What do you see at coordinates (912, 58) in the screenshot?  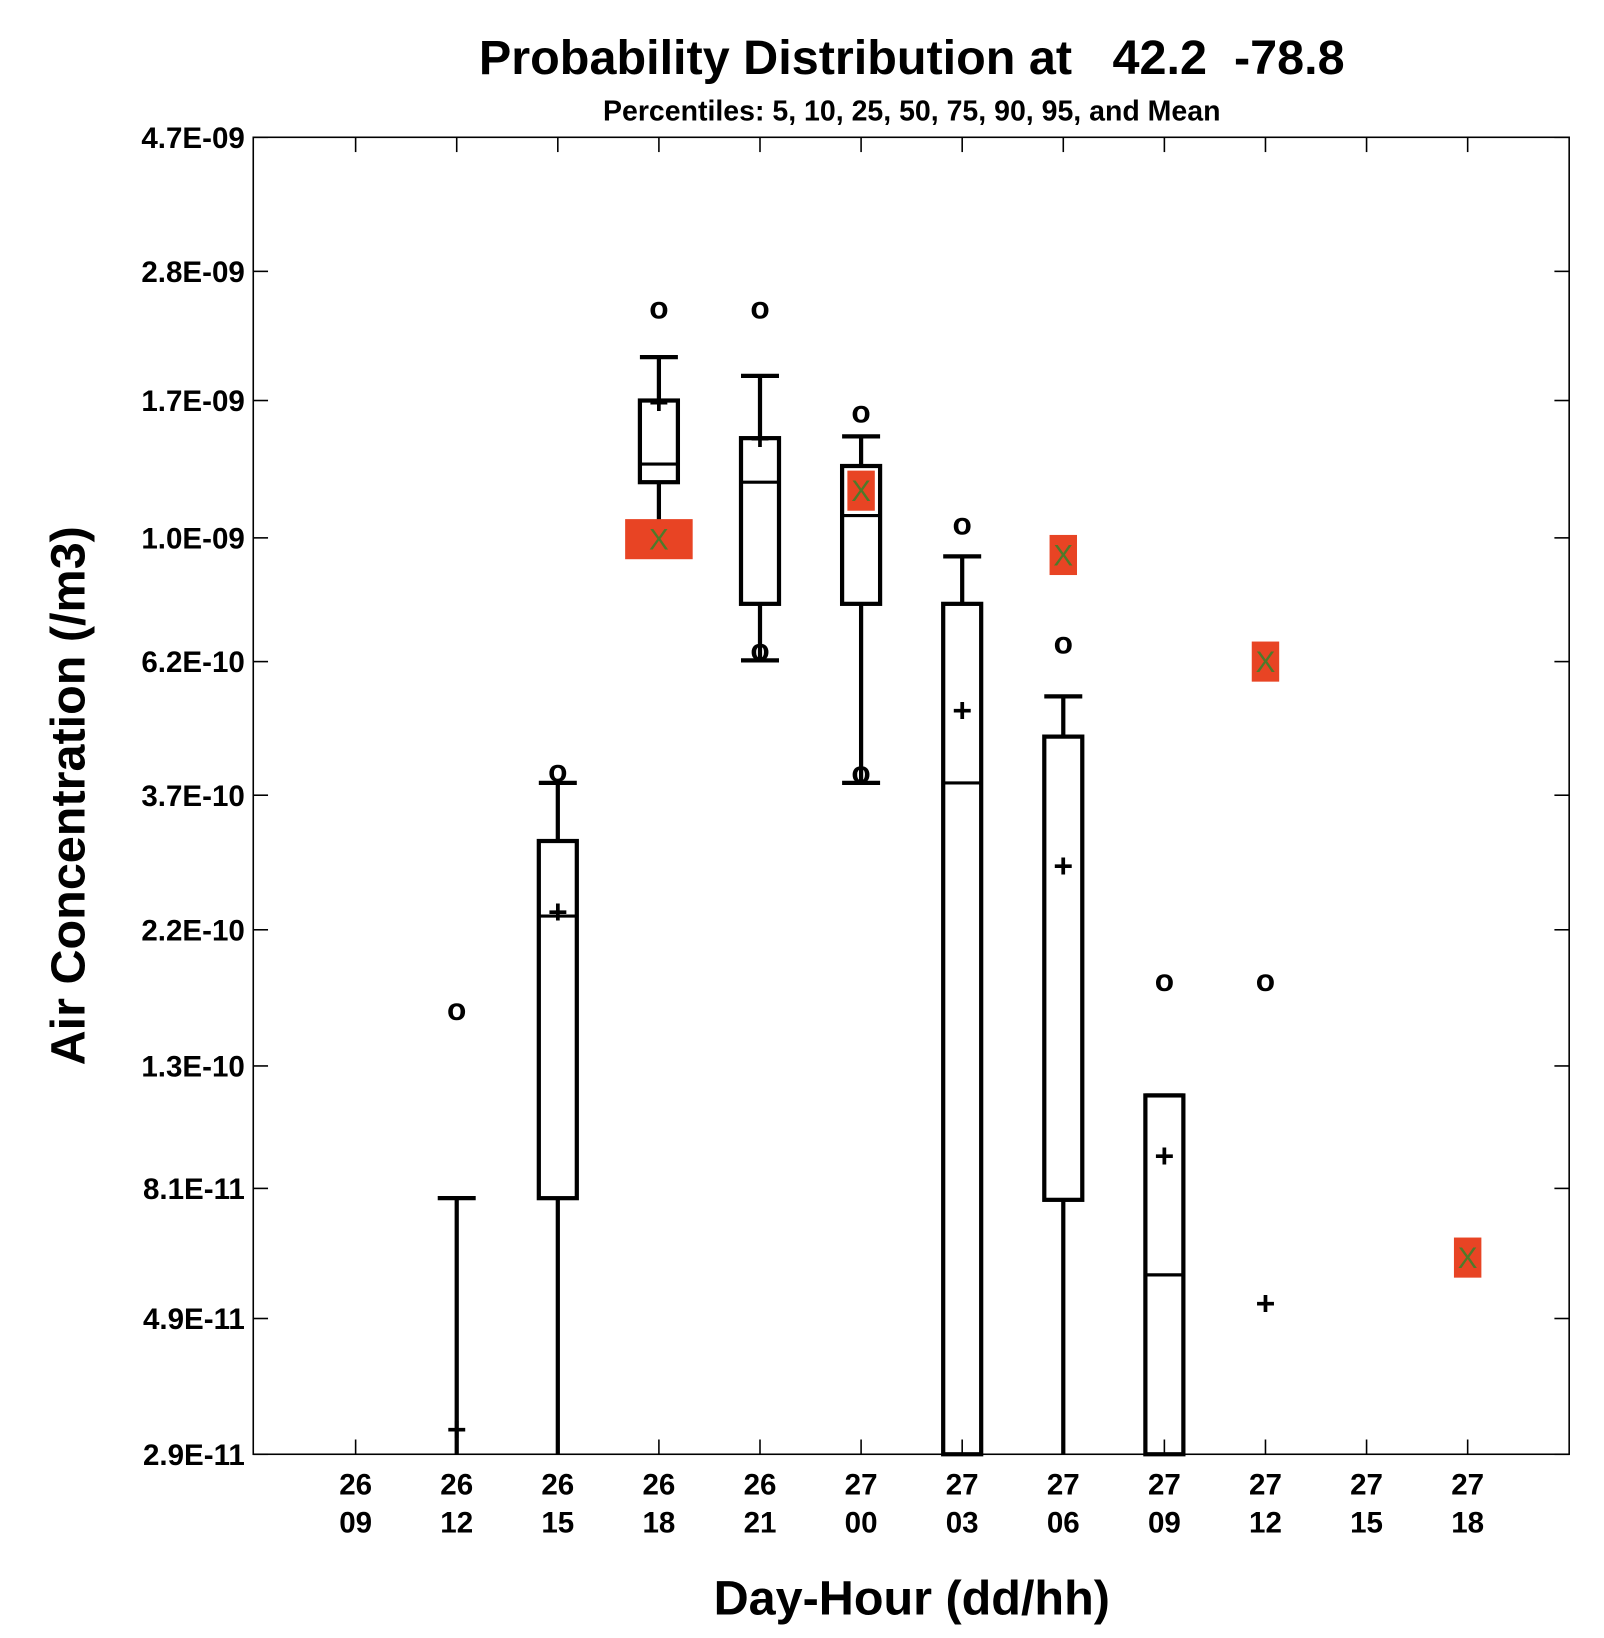 I see `chart-title: Probability Distribution at 42.2 -78.8` at bounding box center [912, 58].